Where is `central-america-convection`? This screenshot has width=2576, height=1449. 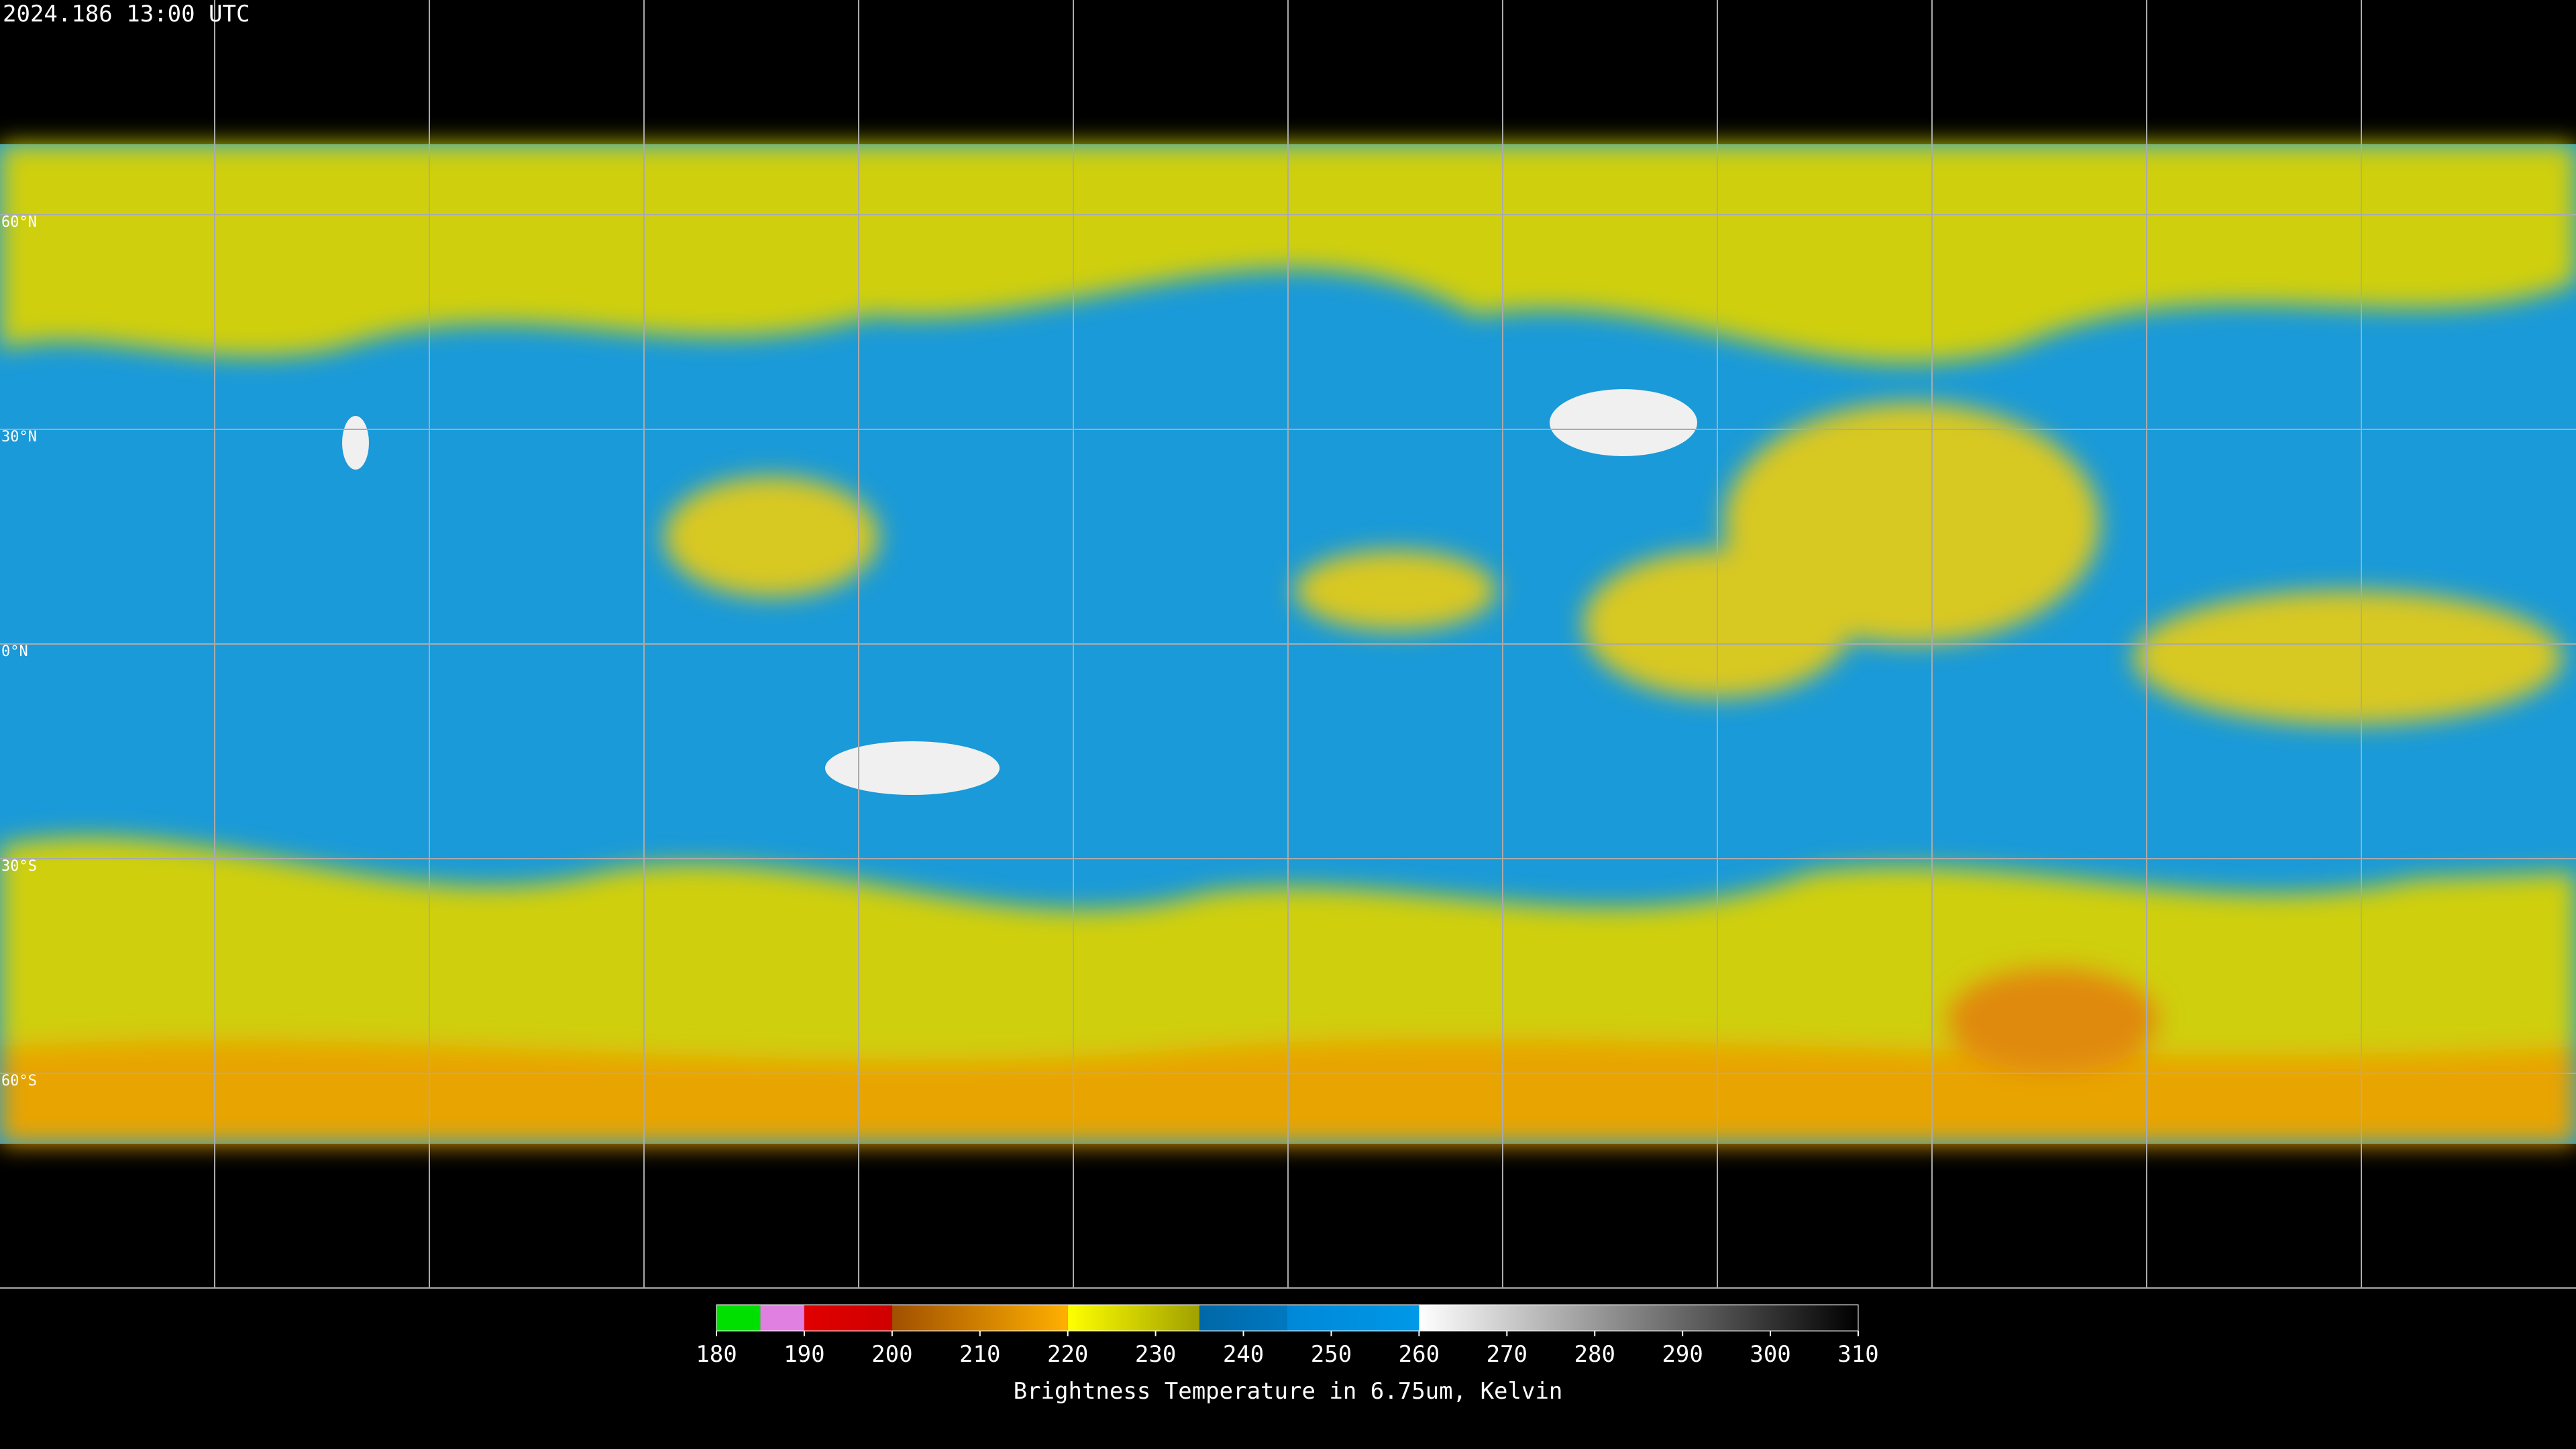
central-america-convection is located at coordinates (771, 536).